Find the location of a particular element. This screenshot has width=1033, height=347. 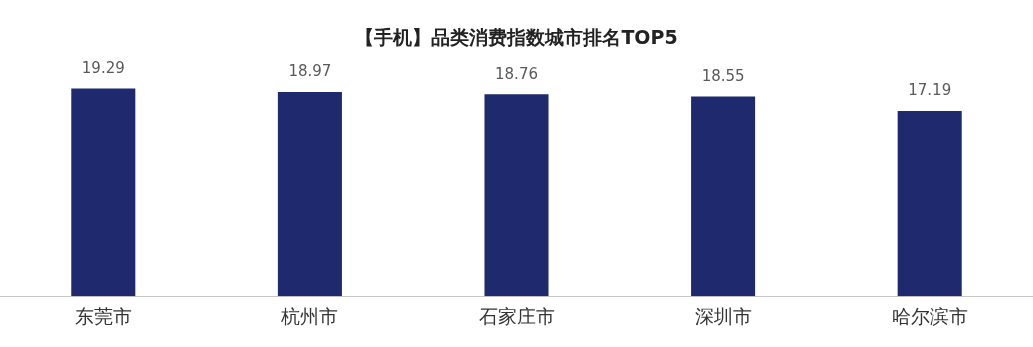

x-tick-label: 东莞市 is located at coordinates (103, 315).